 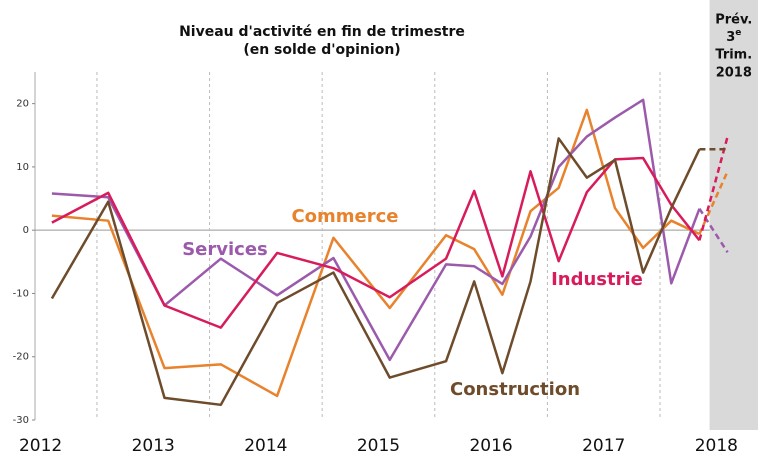 I want to click on x-tick-label: 2018, so click(x=716, y=446).